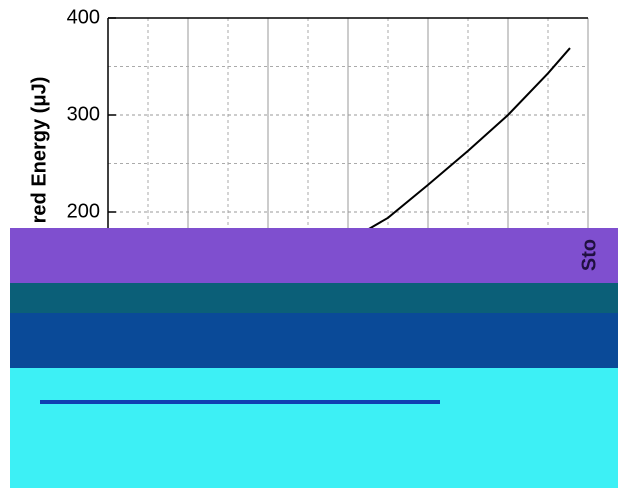  Describe the element at coordinates (83, 211) in the screenshot. I see `y-tick-label: 200` at that location.